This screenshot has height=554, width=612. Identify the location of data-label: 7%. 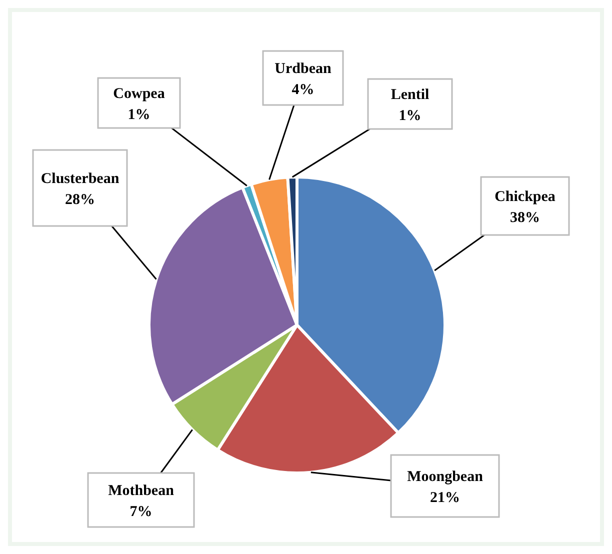
(141, 512).